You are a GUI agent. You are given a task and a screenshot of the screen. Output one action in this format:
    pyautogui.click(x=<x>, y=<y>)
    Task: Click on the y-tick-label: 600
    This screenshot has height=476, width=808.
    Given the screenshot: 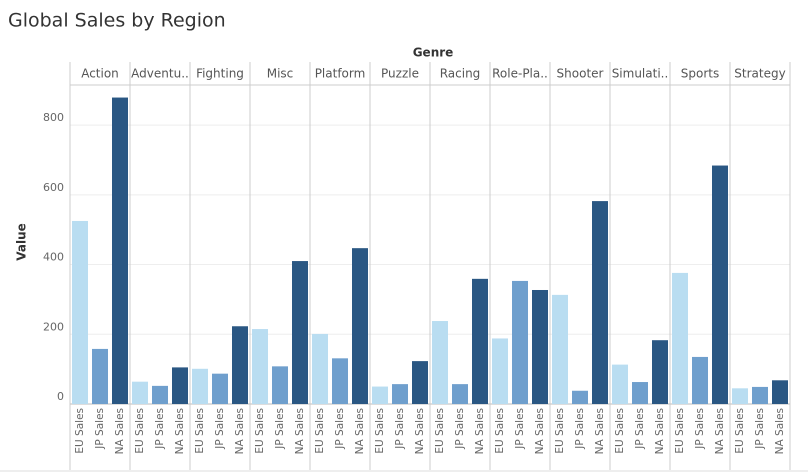 What is the action you would take?
    pyautogui.click(x=53, y=187)
    